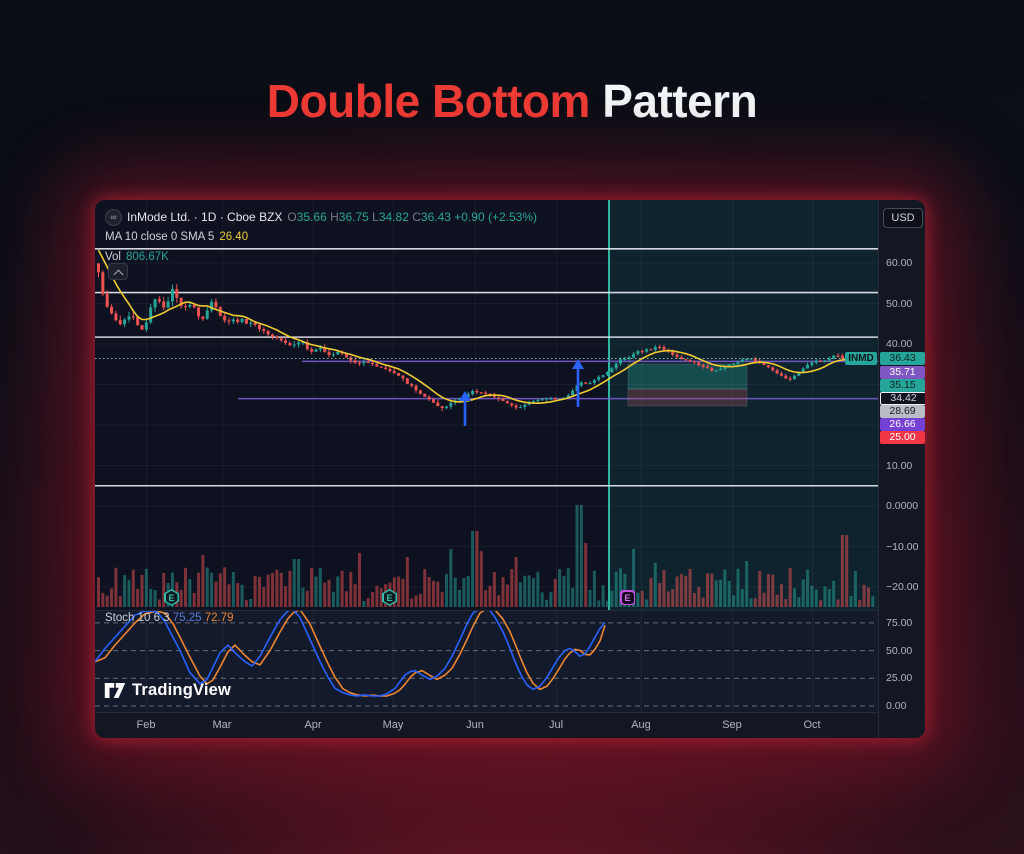 This screenshot has height=854, width=1024. Describe the element at coordinates (334, 217) in the screenshot. I see `ohlc-high-label: H` at that location.